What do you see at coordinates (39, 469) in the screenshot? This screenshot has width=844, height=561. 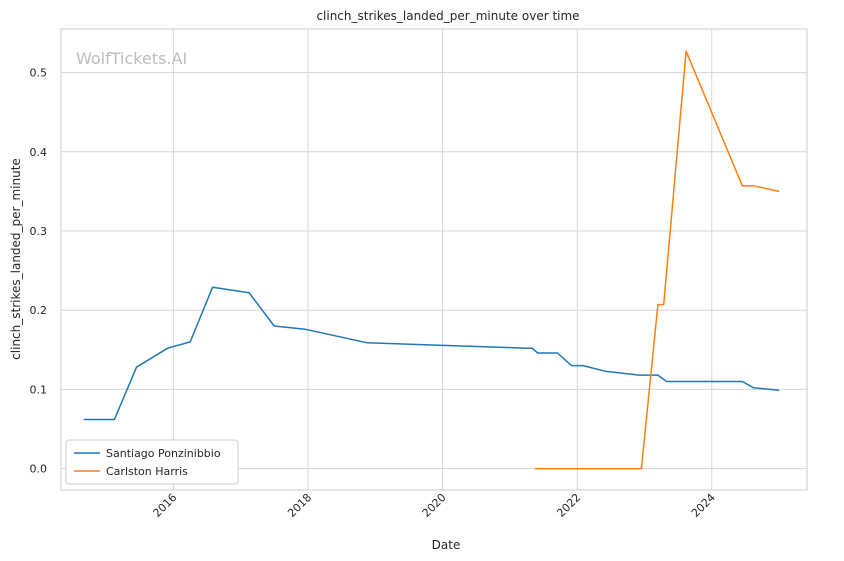 I see `y-tick-label: 0.0` at bounding box center [39, 469].